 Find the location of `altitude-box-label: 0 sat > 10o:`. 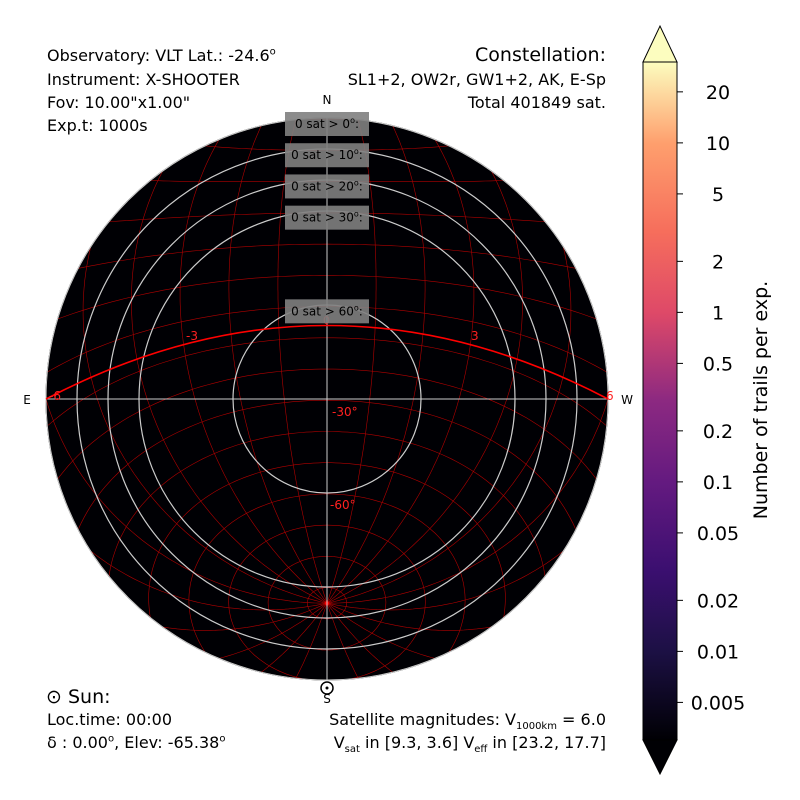

altitude-box-label: 0 sat > 10o: is located at coordinates (327, 154).